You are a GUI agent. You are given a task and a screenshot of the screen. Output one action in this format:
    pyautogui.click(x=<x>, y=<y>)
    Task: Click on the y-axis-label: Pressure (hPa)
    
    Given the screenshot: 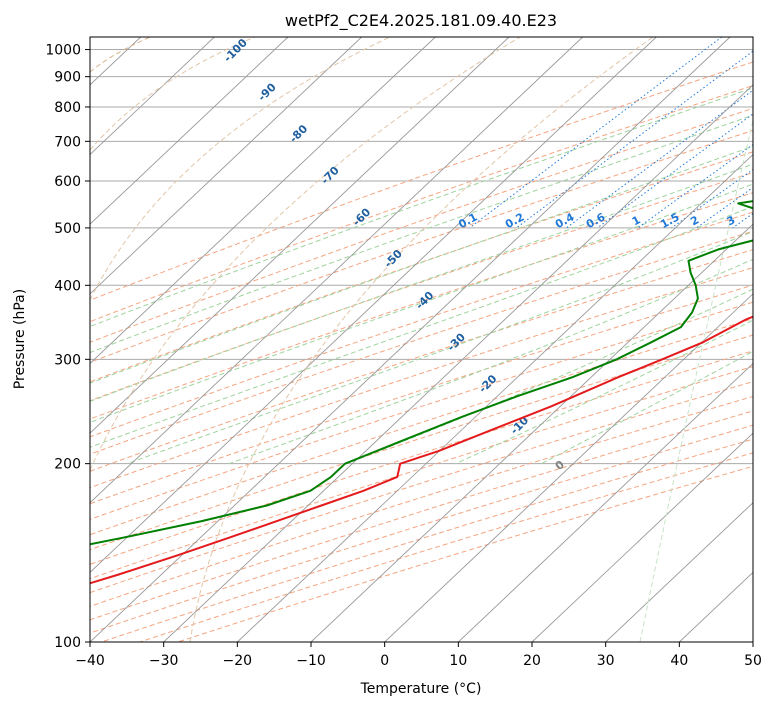 What is the action you would take?
    pyautogui.click(x=20, y=339)
    